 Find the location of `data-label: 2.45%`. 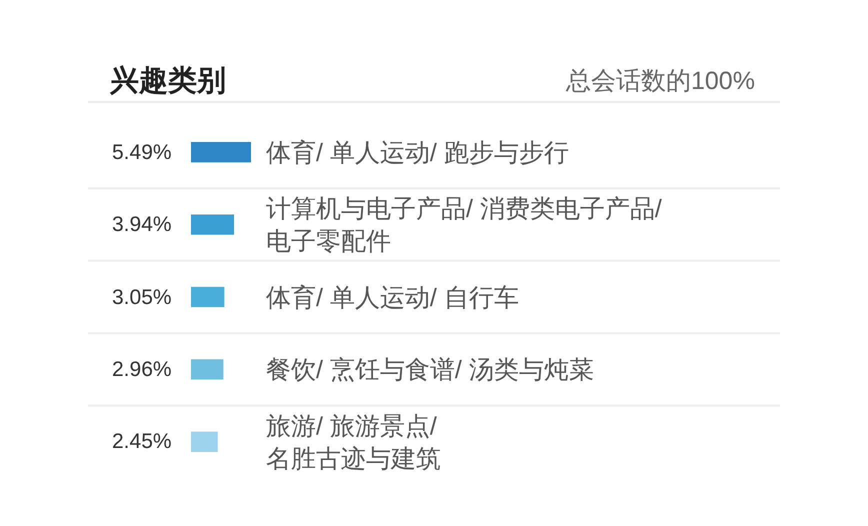

data-label: 2.45% is located at coordinates (142, 441).